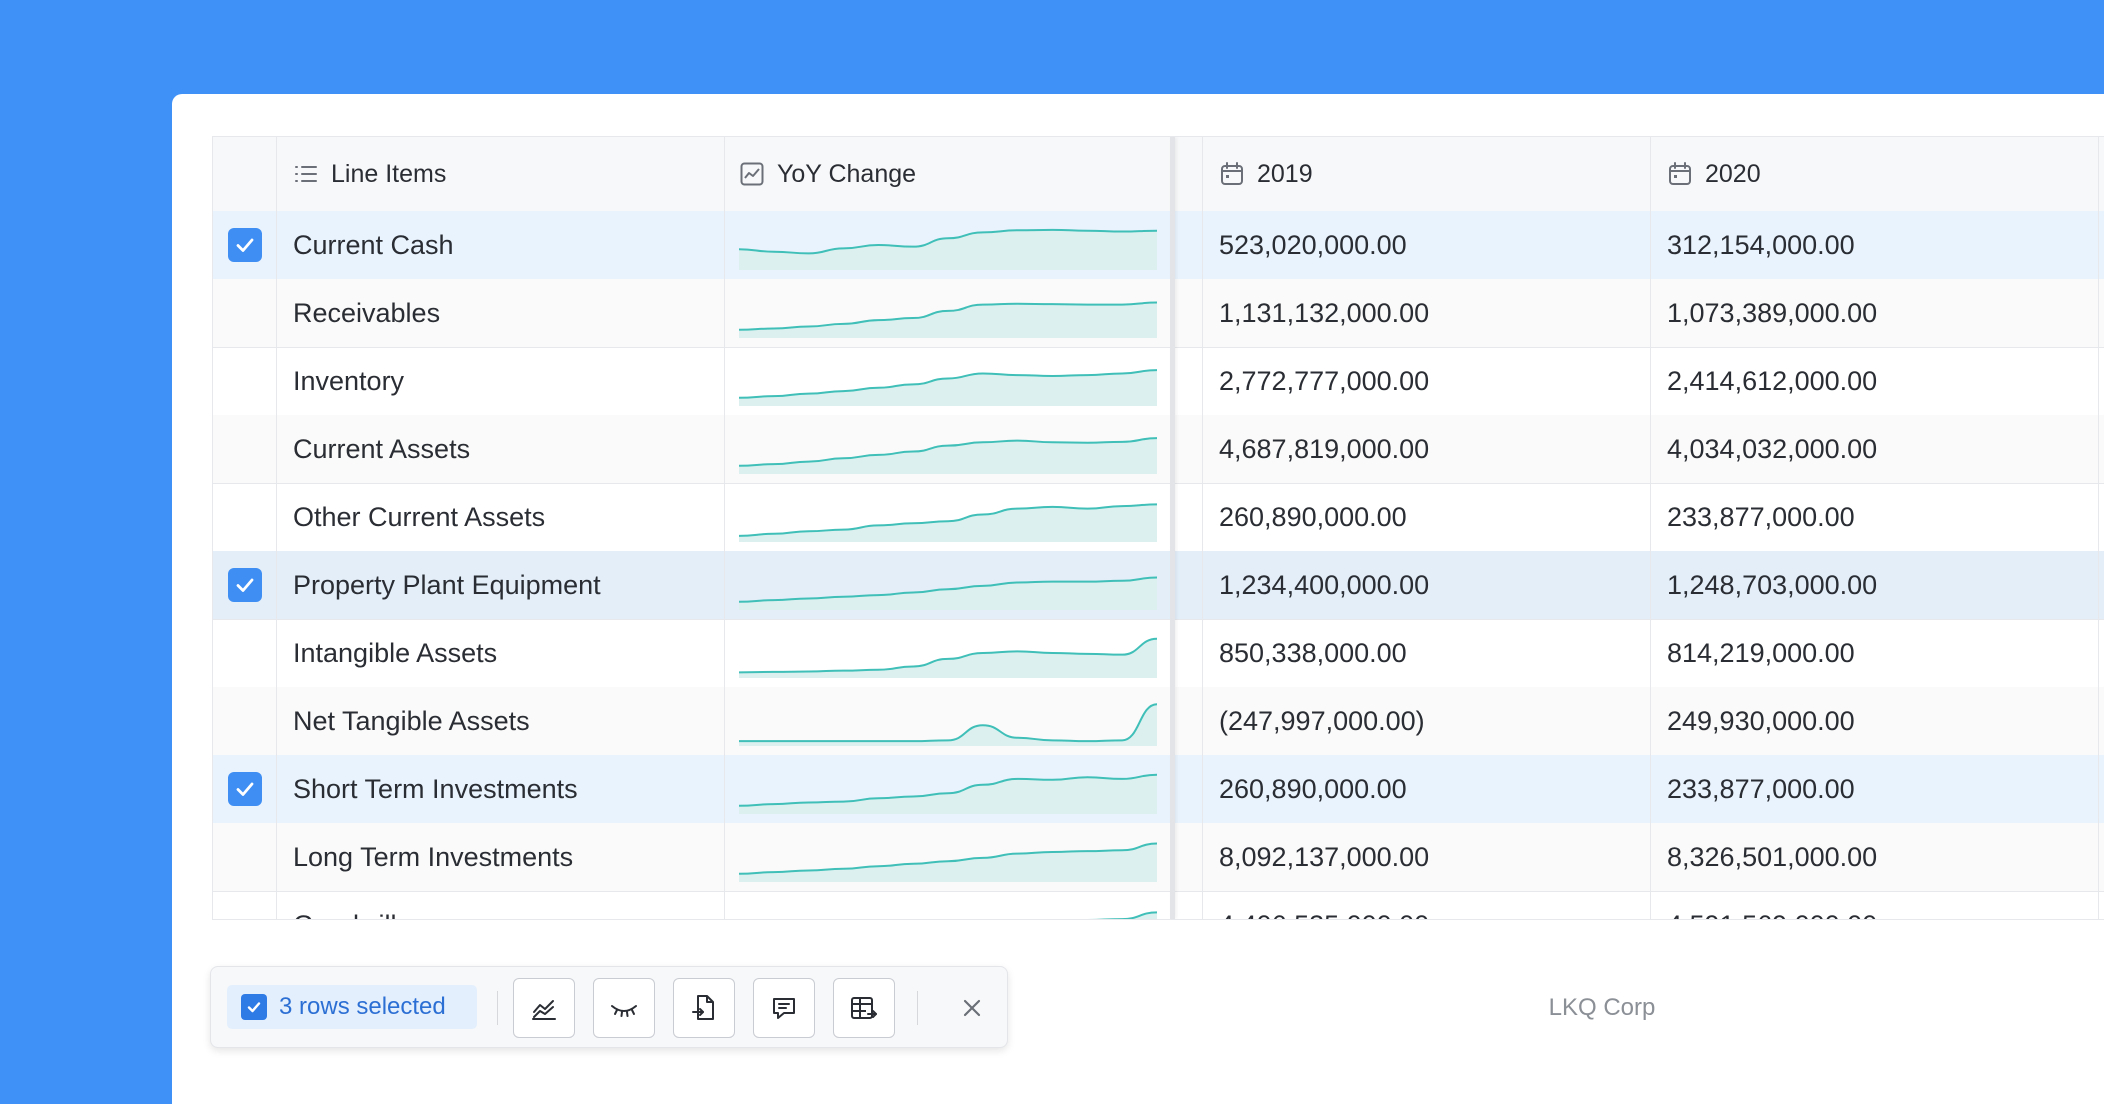 This screenshot has width=2104, height=1104. I want to click on rows-selected-indicator: 3 rows selected, so click(352, 1007).